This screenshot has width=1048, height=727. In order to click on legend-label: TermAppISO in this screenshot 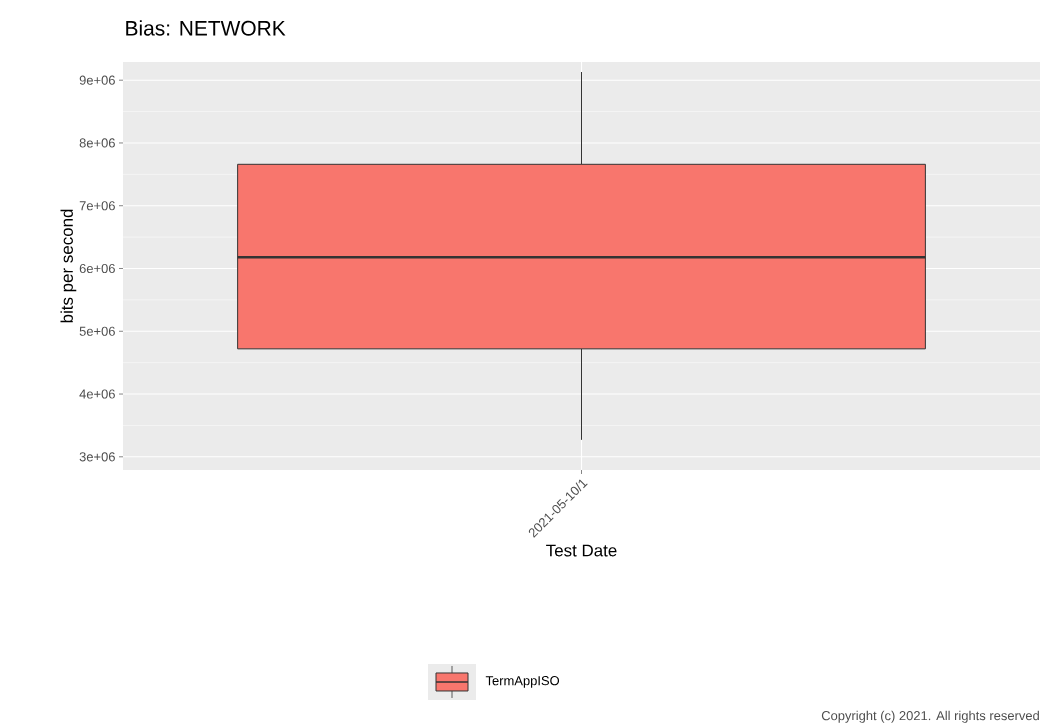, I will do `click(522, 682)`.